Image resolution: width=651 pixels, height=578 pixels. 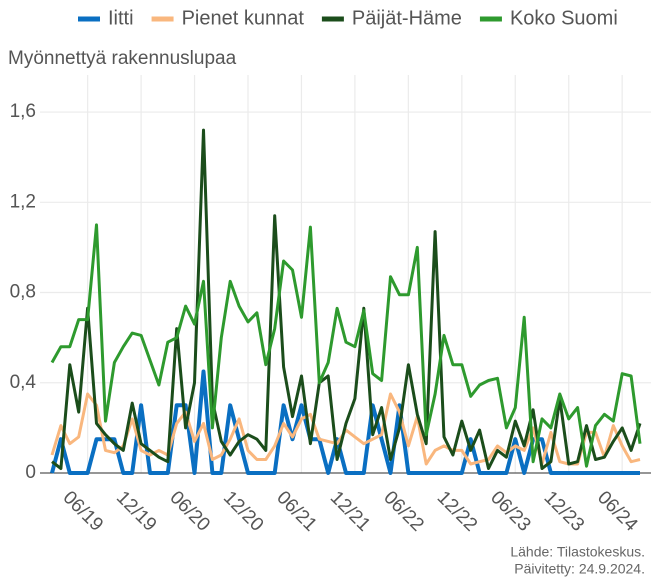 I want to click on legend-label: Koko Suomi, so click(x=564, y=18).